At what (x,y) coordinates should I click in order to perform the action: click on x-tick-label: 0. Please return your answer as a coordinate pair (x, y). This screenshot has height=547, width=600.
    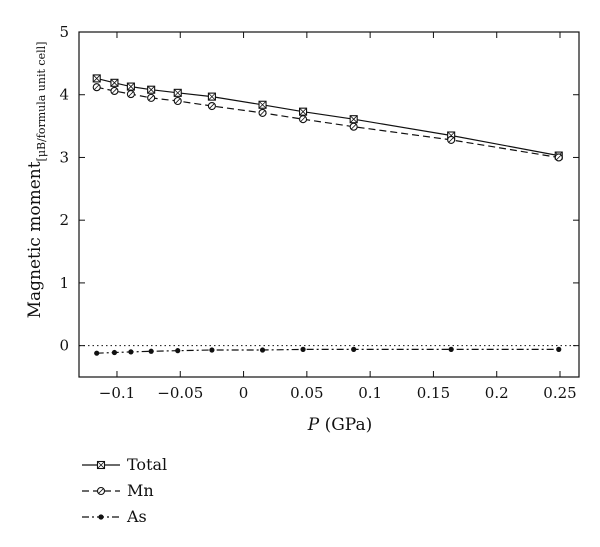
    Looking at the image, I should click on (244, 393).